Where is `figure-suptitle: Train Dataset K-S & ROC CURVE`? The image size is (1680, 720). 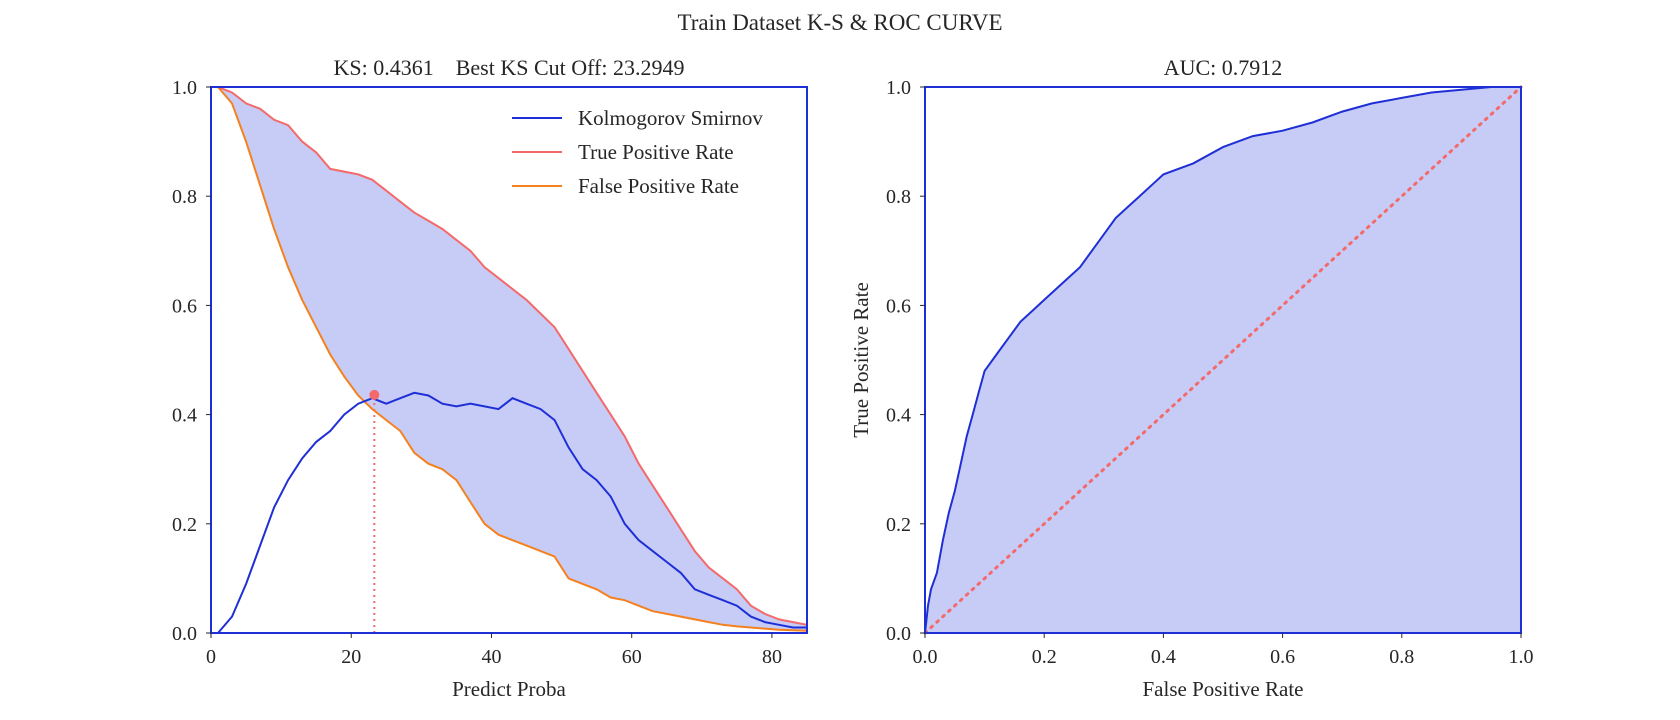 figure-suptitle: Train Dataset K-S & ROC CURVE is located at coordinates (839, 22).